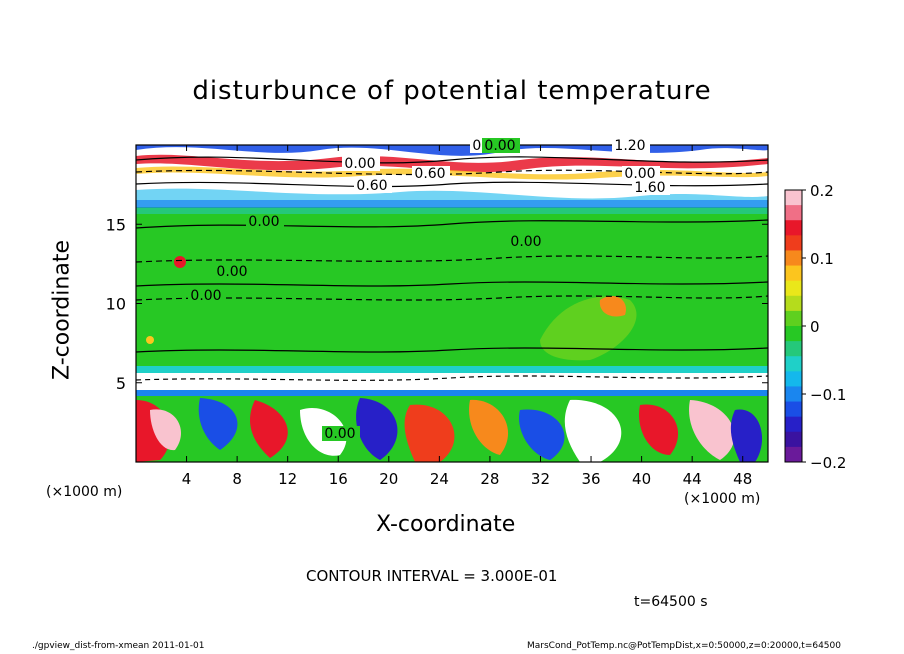  I want to click on contour-label: 1.60, so click(649, 188).